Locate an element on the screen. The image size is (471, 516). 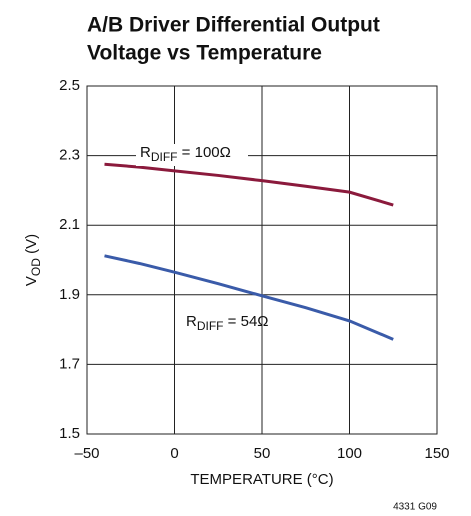
y-tick-label: 2.1 is located at coordinates (69, 224).